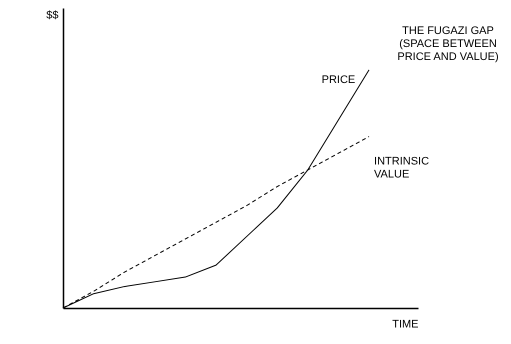  Describe the element at coordinates (339, 80) in the screenshot. I see `series-label: PRICE` at that location.